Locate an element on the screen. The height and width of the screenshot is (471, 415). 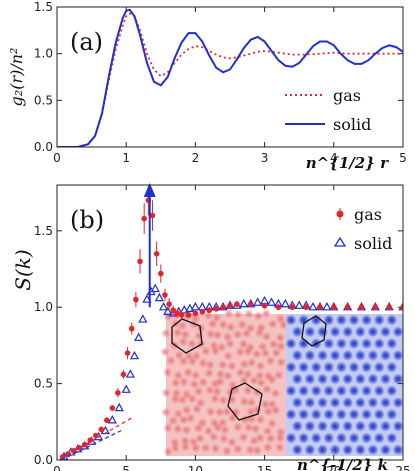
a-ytick-label: 1.5 is located at coordinates (43, 7).